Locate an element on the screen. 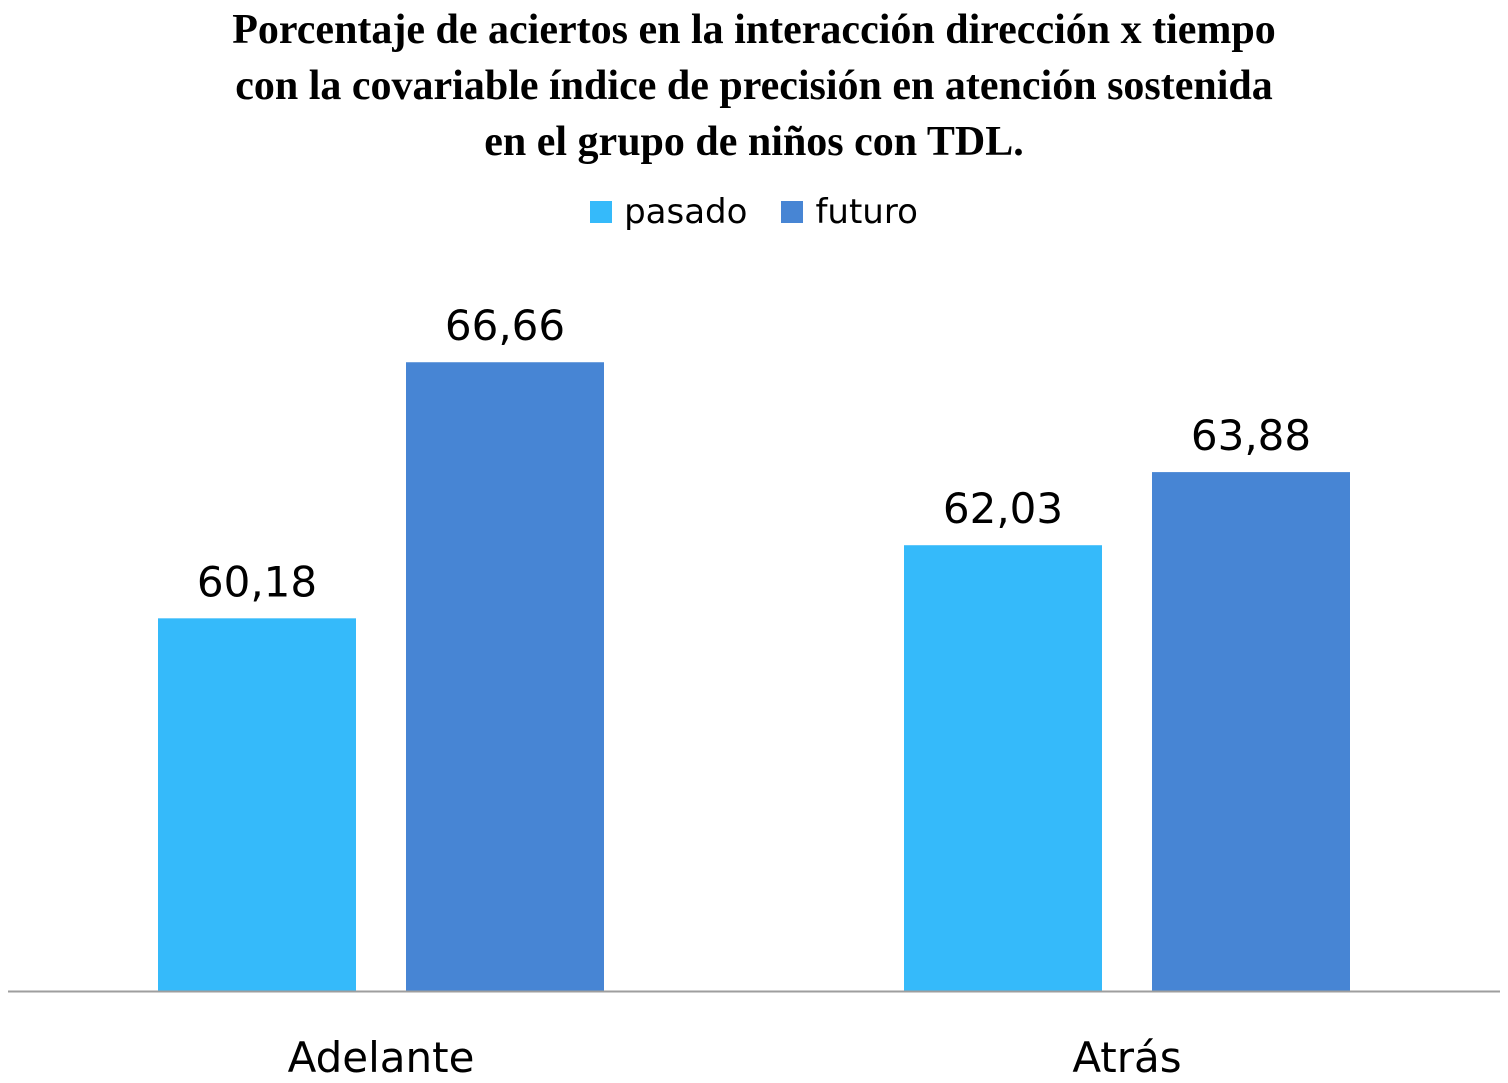  category-label-1: Atrás is located at coordinates (1126, 1057).